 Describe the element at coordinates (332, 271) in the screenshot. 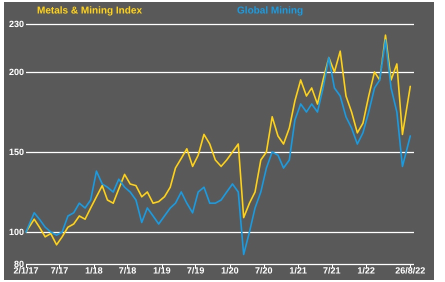

I see `x-tick-label: 7/21` at that location.